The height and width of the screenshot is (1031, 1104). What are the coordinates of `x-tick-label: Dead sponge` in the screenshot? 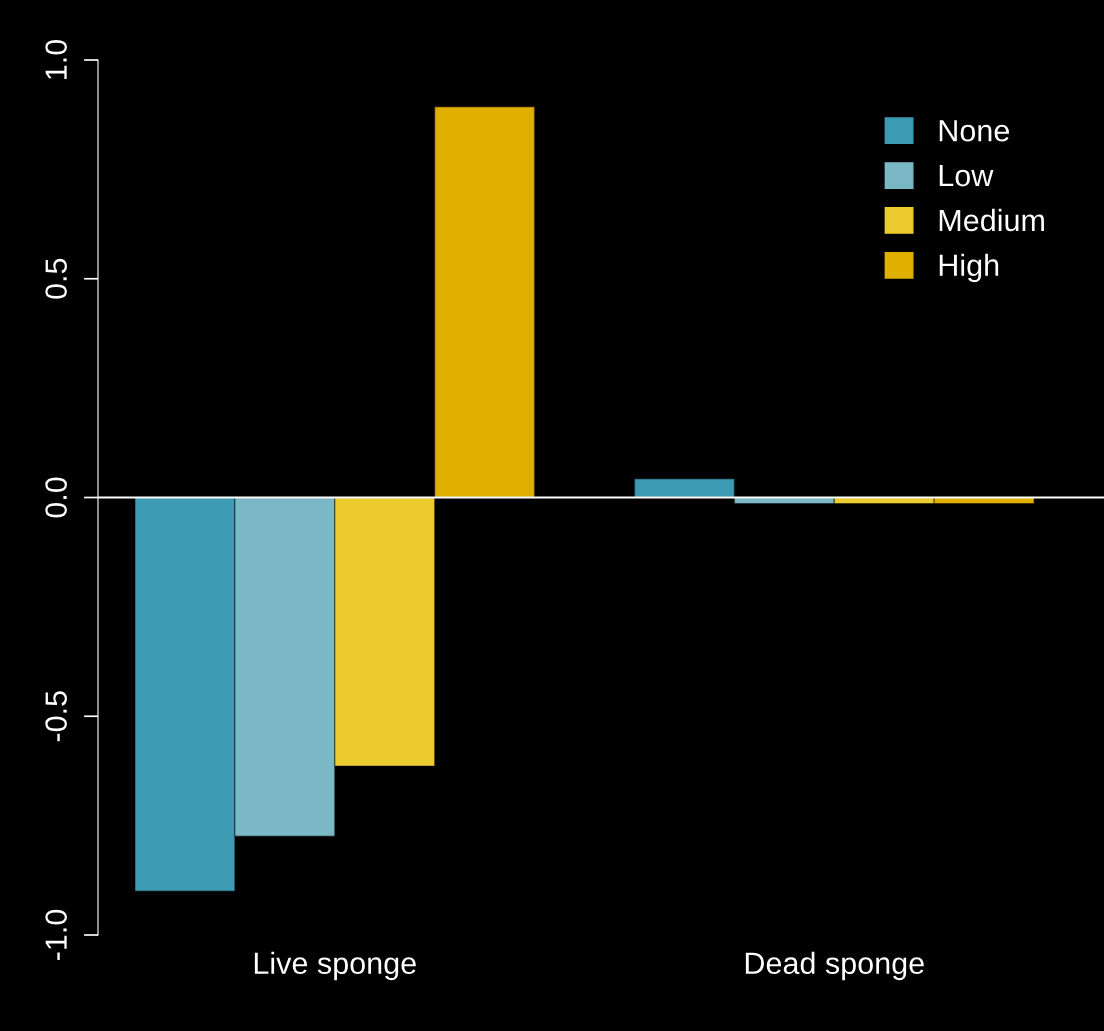 It's located at (834, 966).